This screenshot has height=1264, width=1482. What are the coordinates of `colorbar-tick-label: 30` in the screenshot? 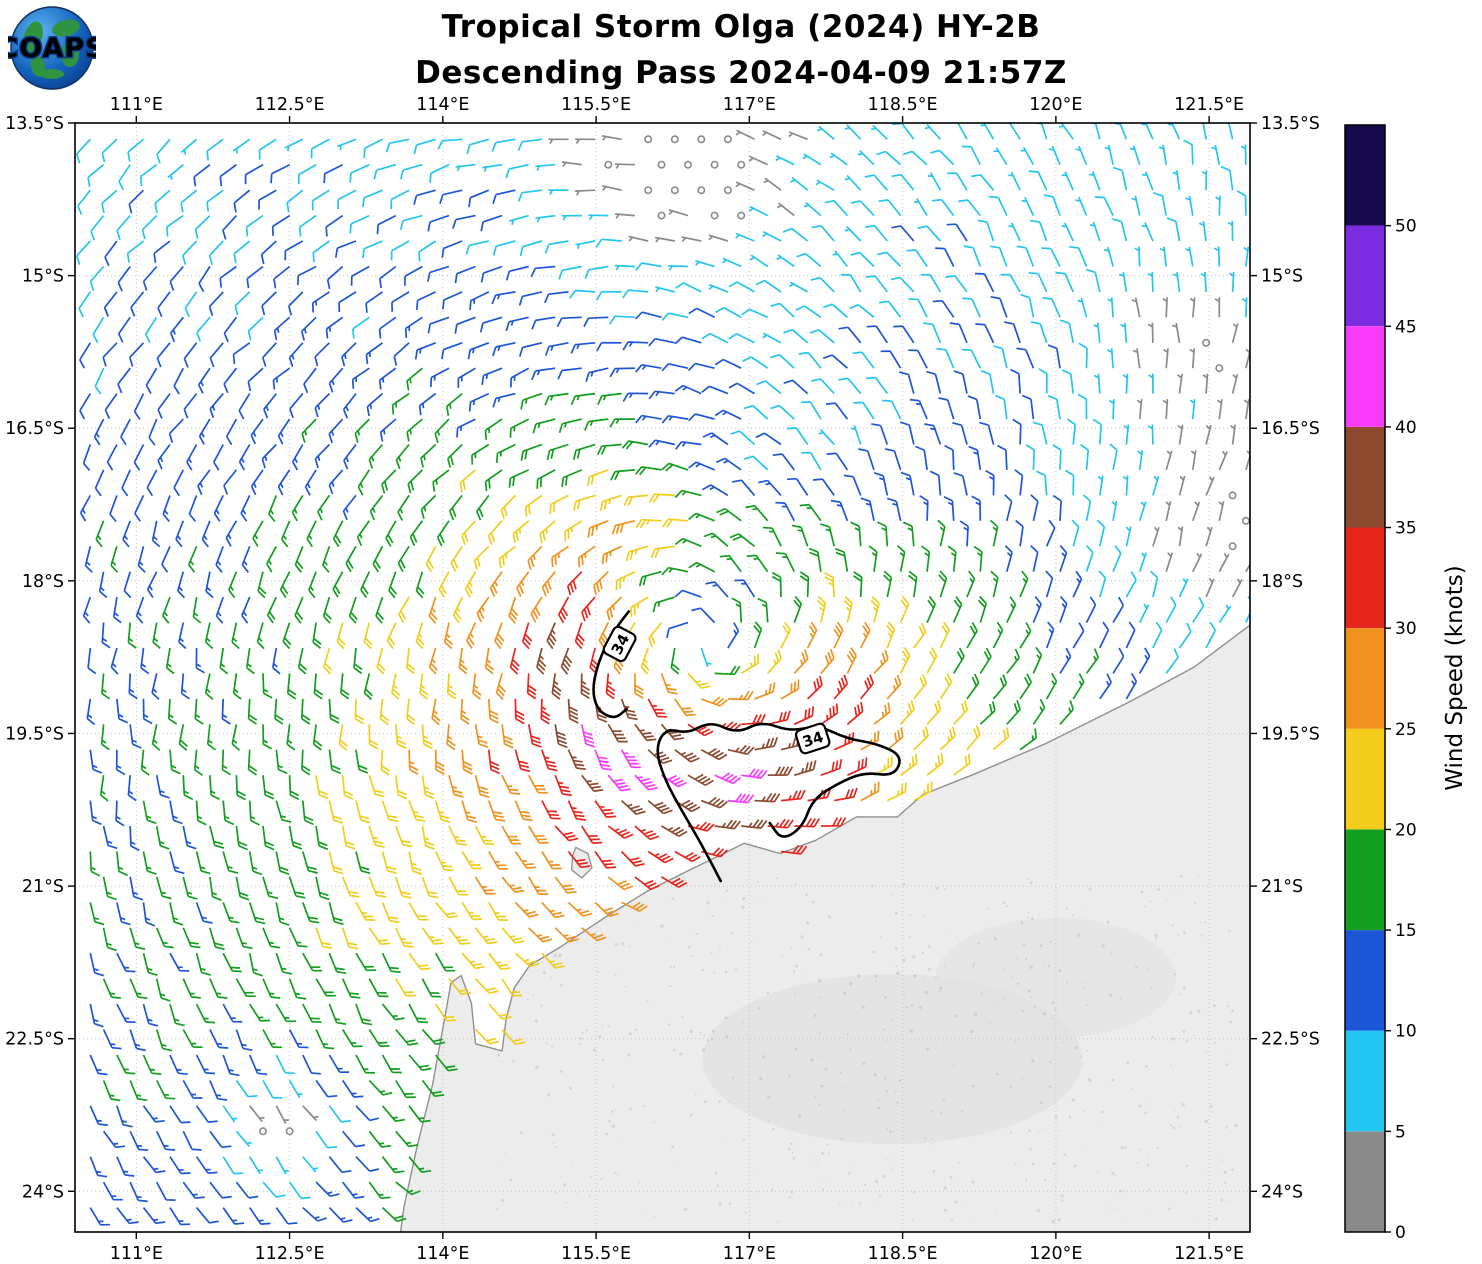 It's located at (1406, 629).